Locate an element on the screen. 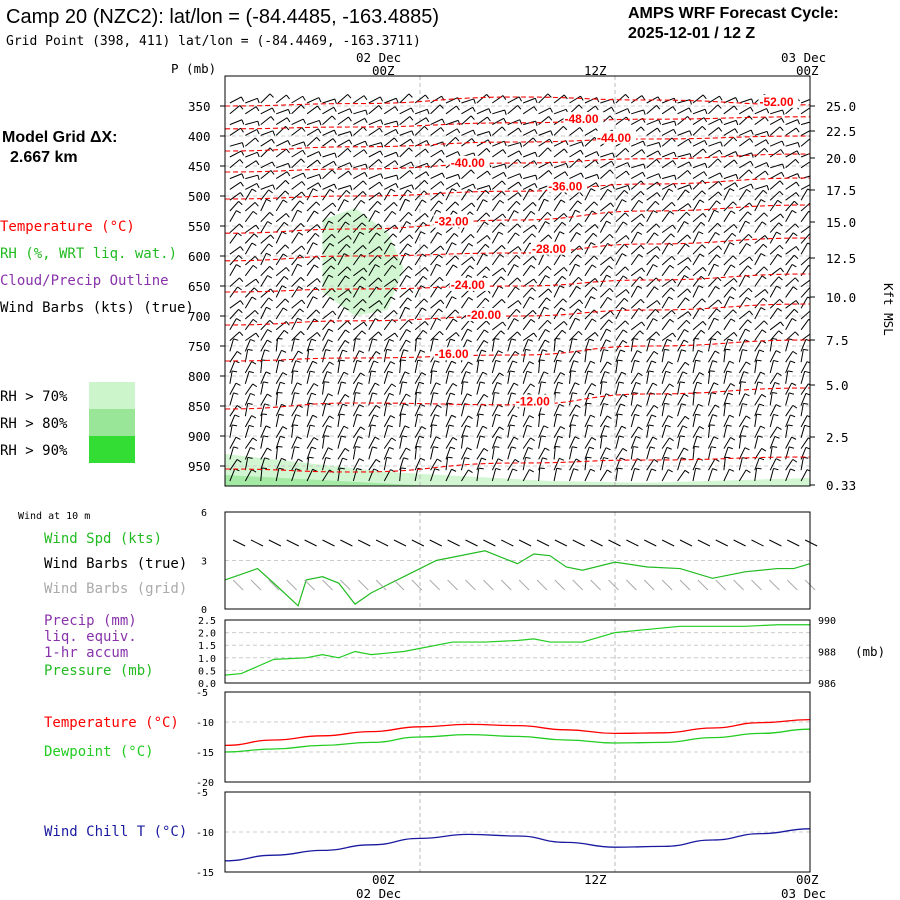 The width and height of the screenshot is (900, 900). pressure-tick-label: 700 is located at coordinates (199, 316).